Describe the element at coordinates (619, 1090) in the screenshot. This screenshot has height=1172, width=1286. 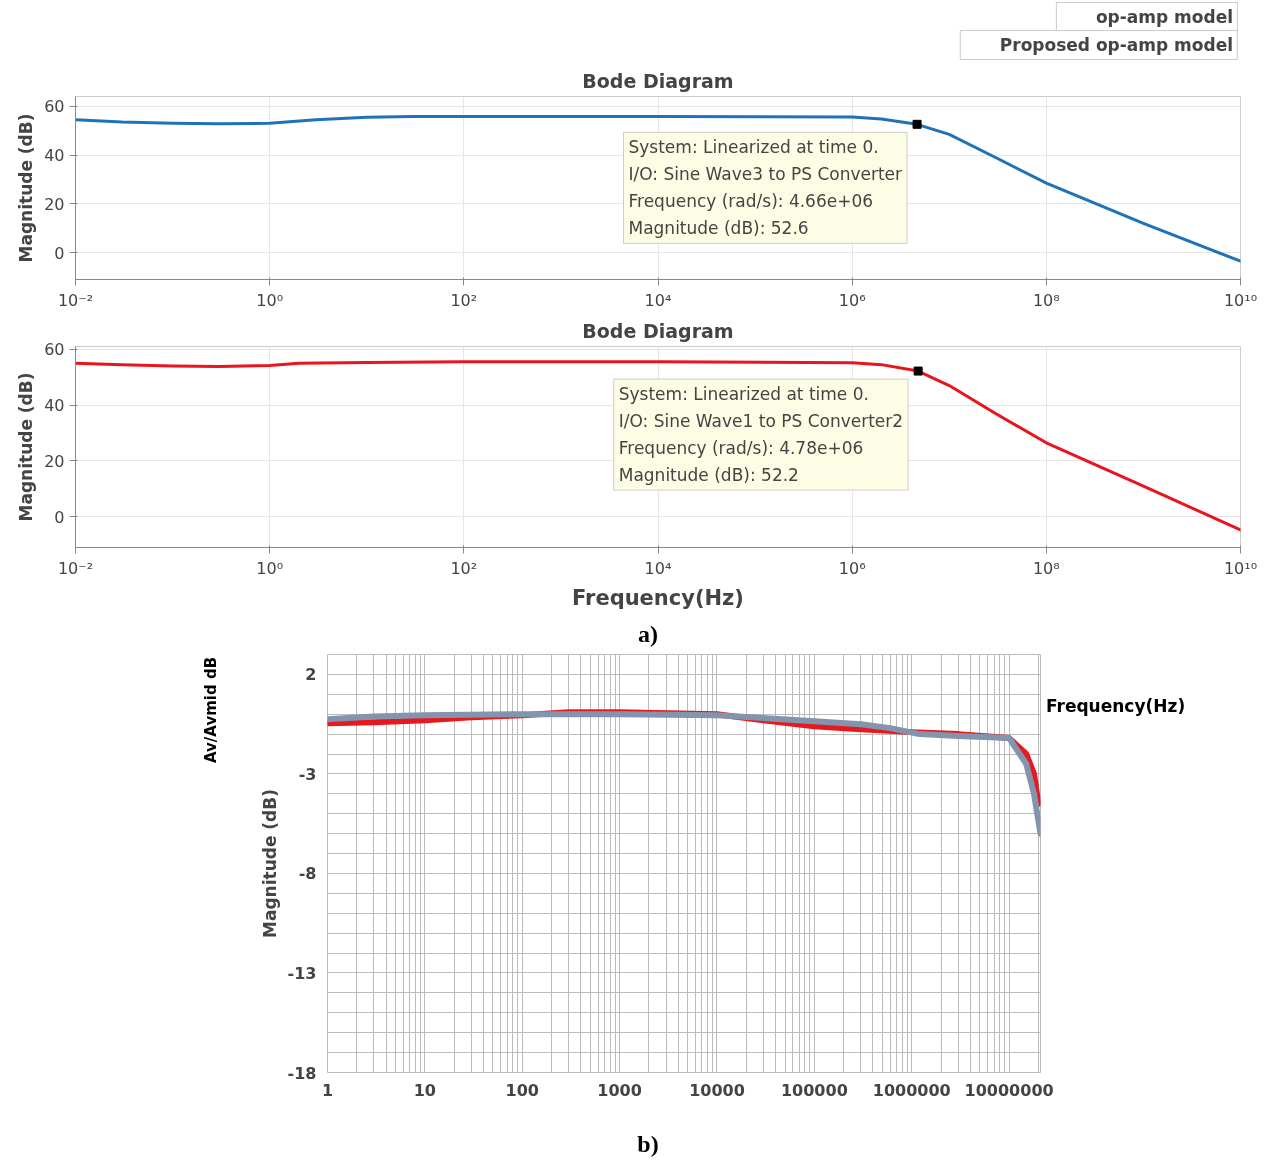
I see `x-tick-label: 1000` at that location.